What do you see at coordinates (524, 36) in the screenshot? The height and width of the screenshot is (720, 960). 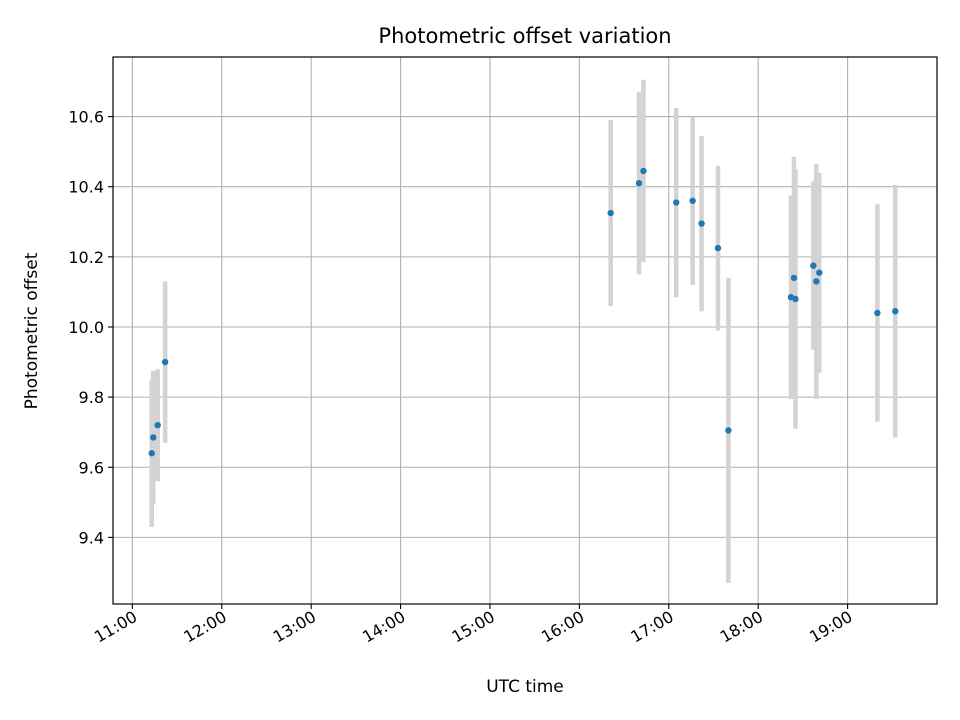 I see `chart-title: Photometric offset variation` at bounding box center [524, 36].